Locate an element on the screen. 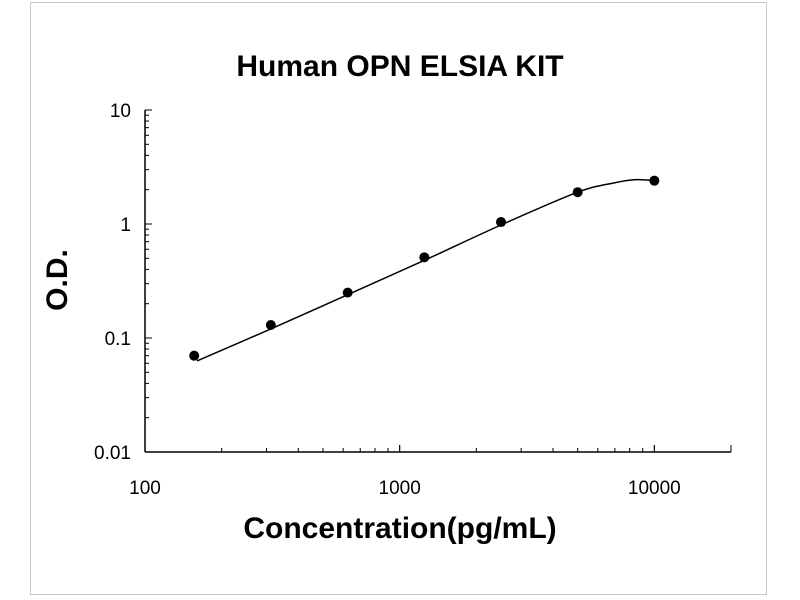 The image size is (800, 600). x-tick-label: 100 is located at coordinates (145, 488).